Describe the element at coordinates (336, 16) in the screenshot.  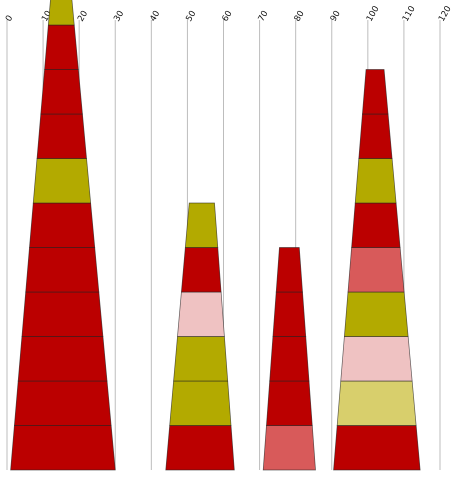
I see `x-tick-label: 90` at that location.